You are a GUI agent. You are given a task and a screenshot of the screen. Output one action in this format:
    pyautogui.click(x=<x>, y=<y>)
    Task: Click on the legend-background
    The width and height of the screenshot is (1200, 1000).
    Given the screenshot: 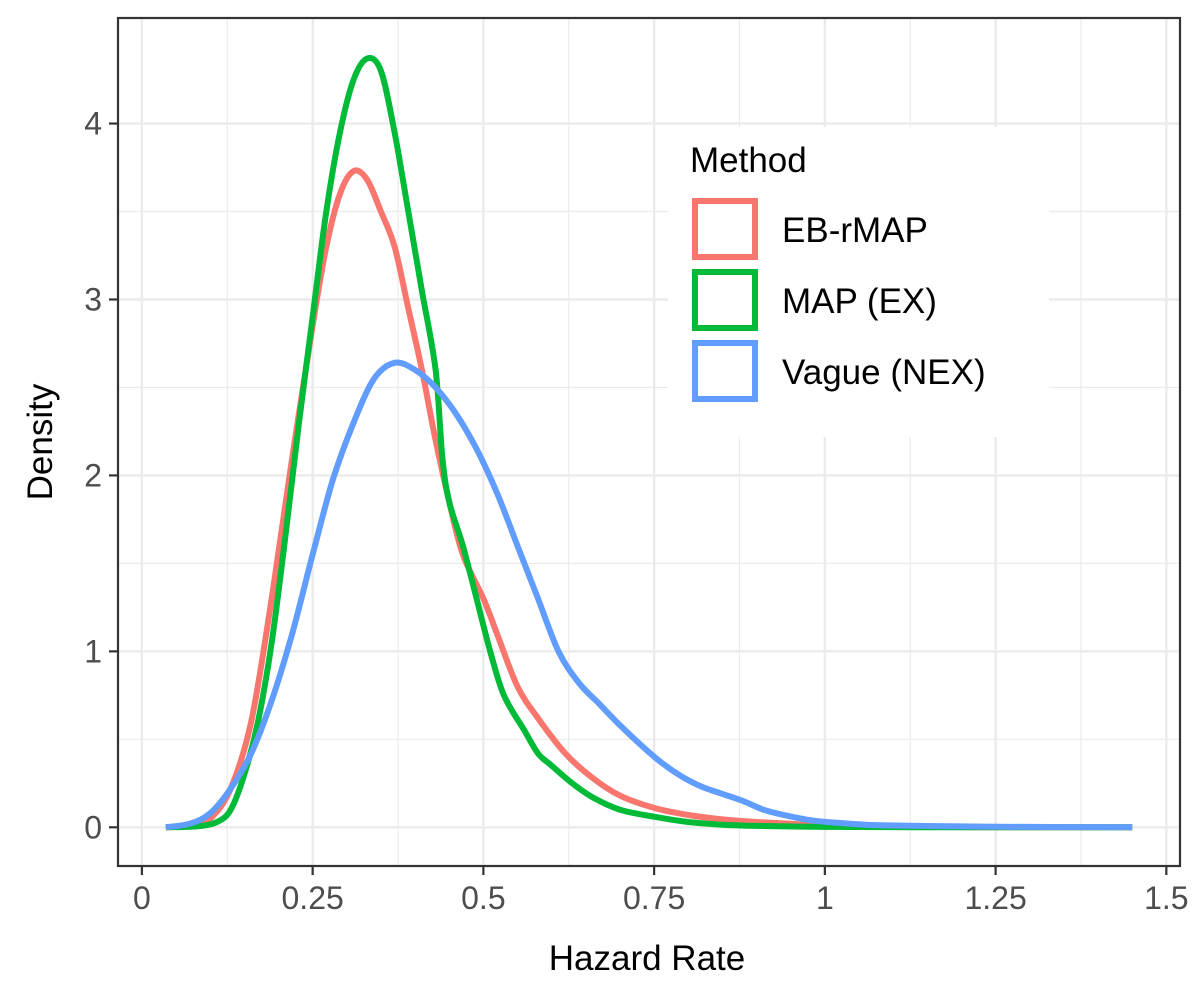 What is the action you would take?
    pyautogui.click(x=858, y=282)
    